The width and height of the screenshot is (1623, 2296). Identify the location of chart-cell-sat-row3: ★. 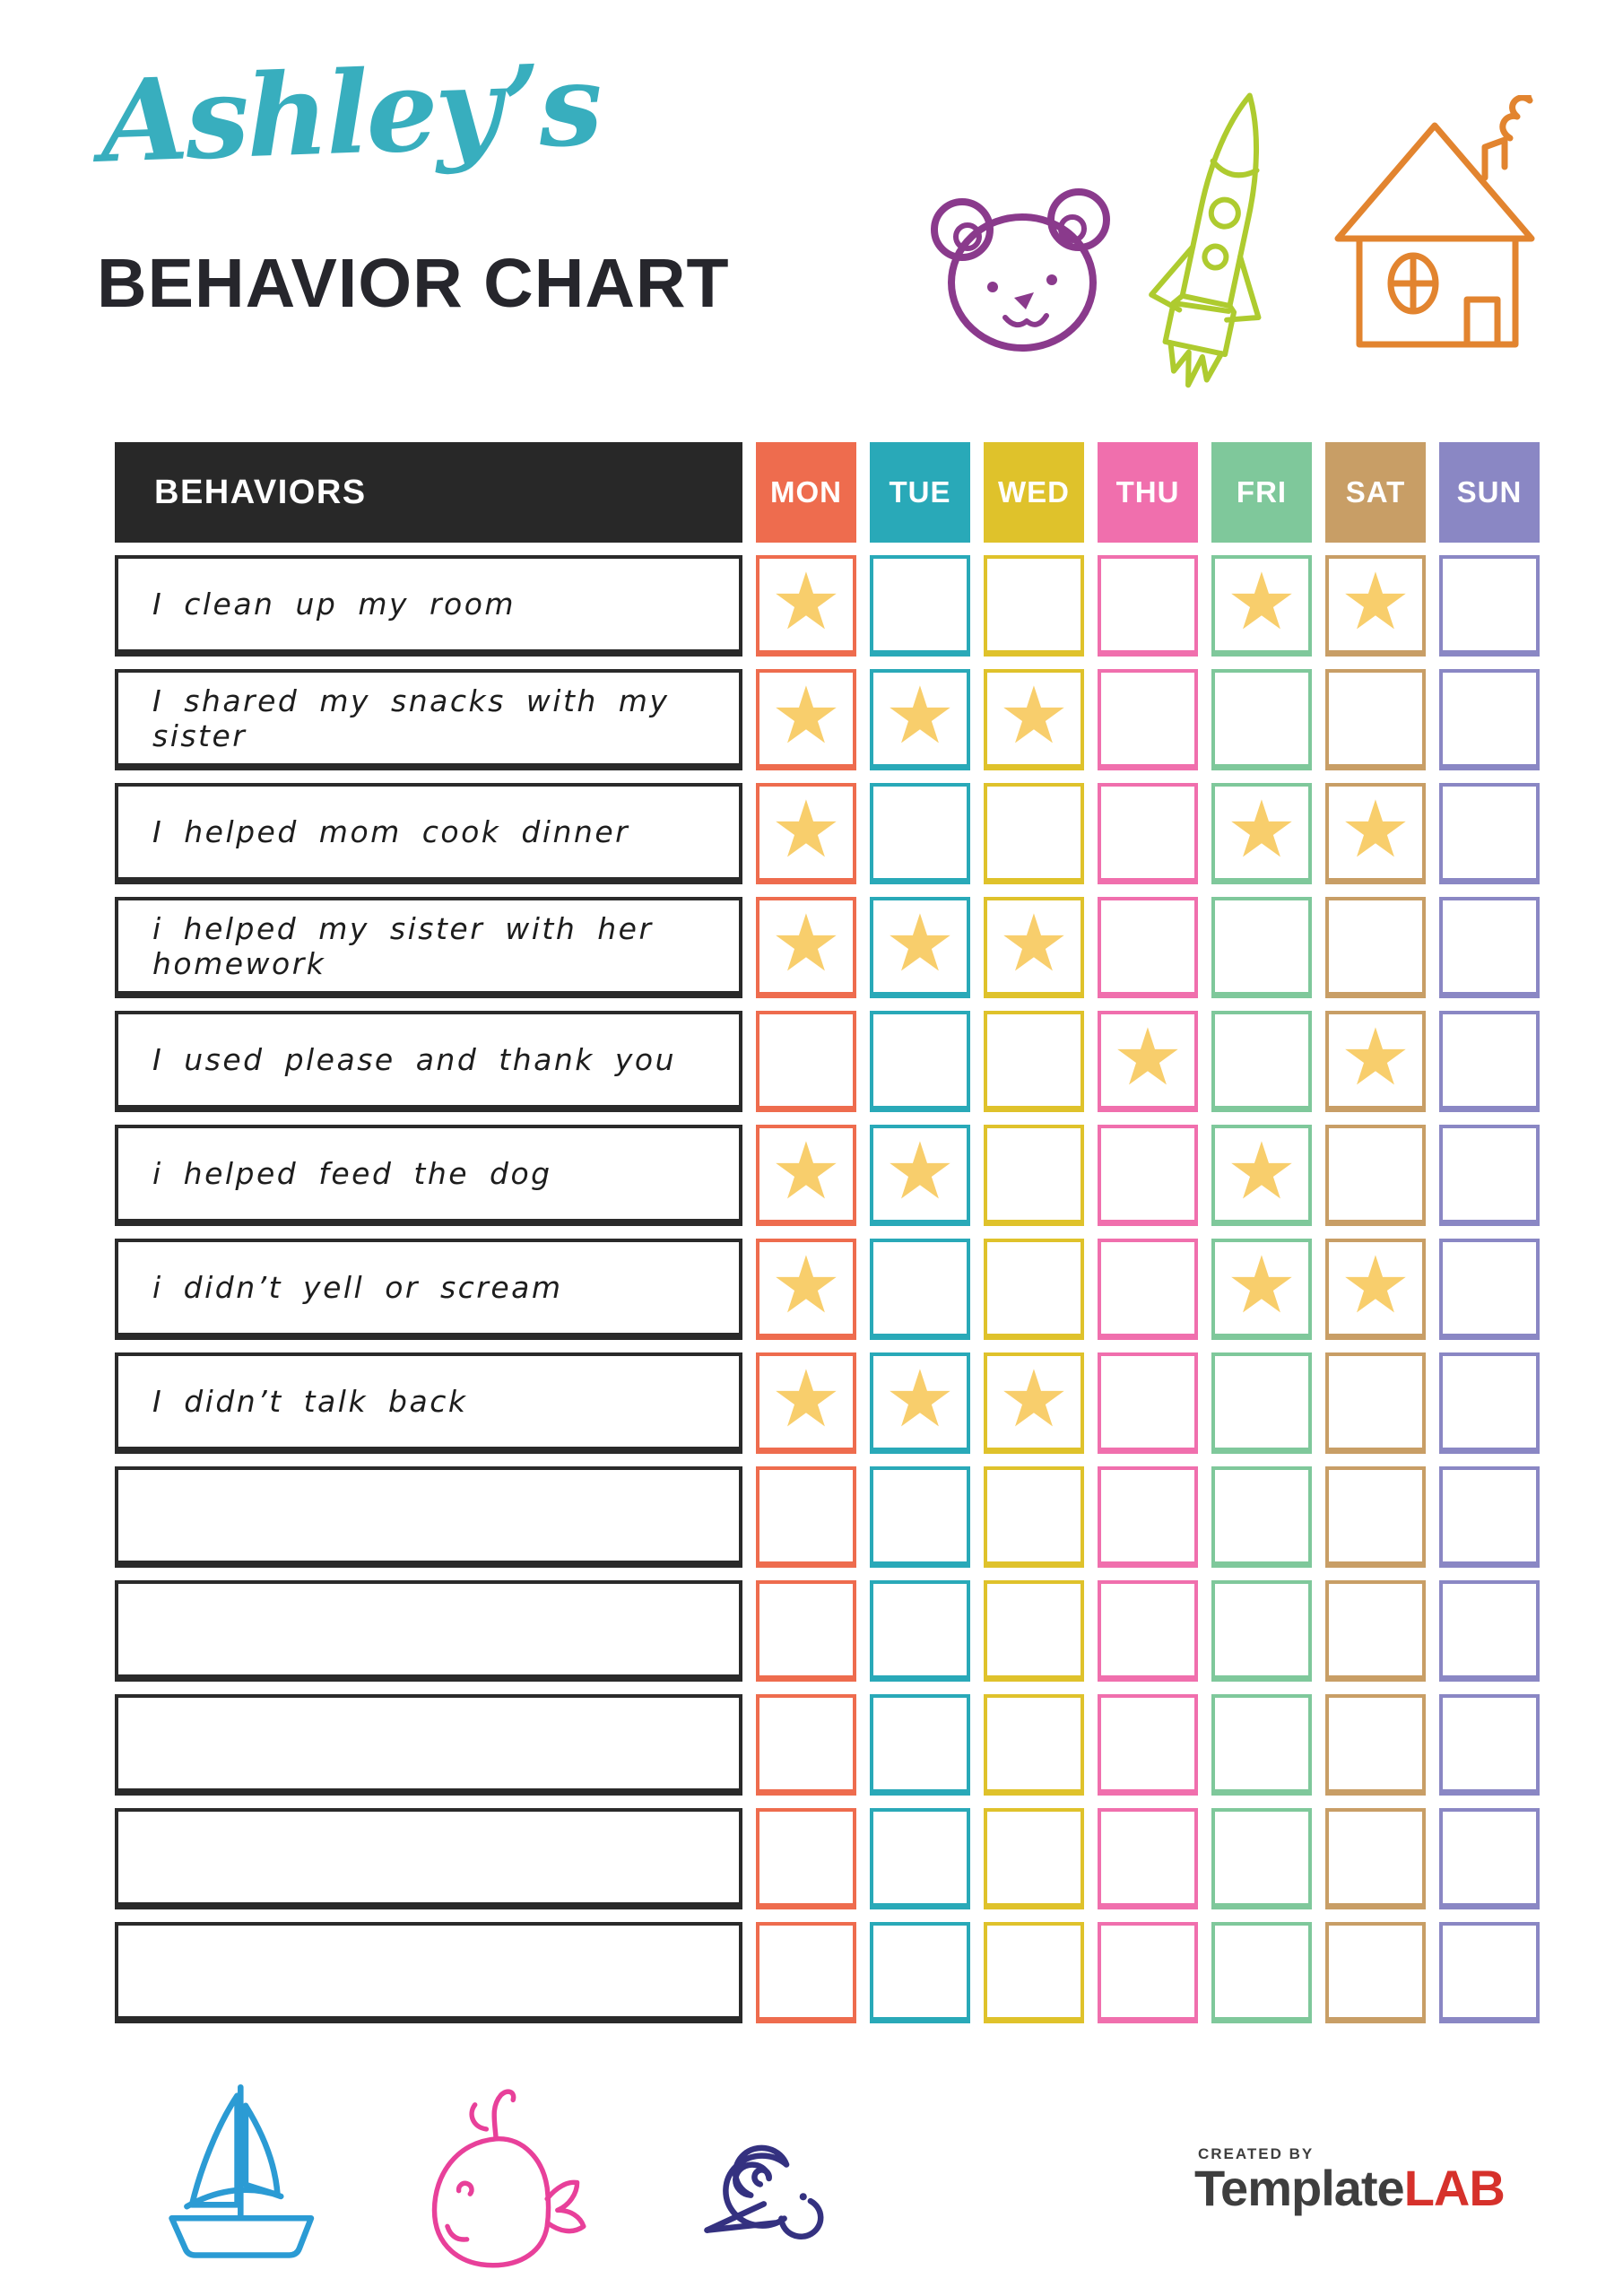
(1375, 833).